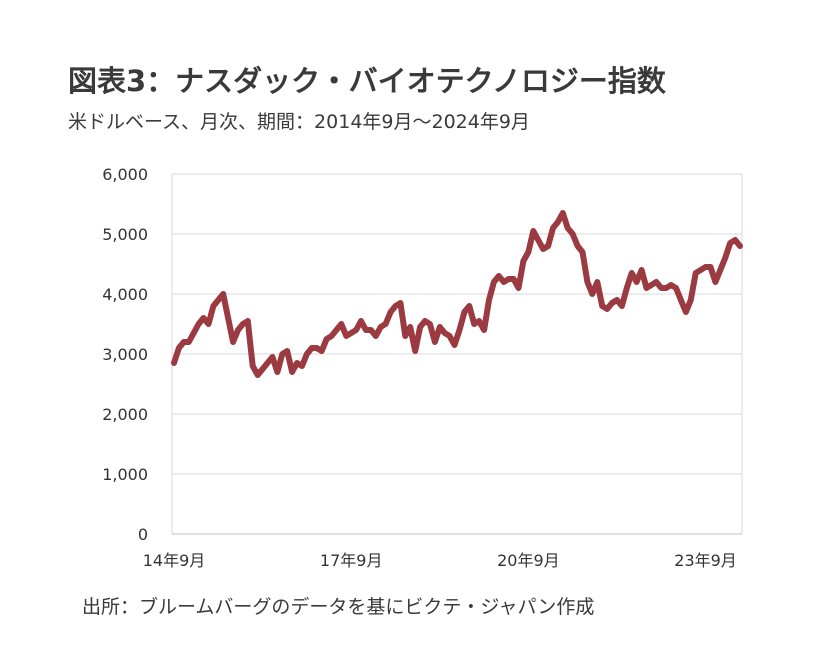 This screenshot has width=816, height=659. I want to click on x-tick-label: 23年9月, so click(705, 560).